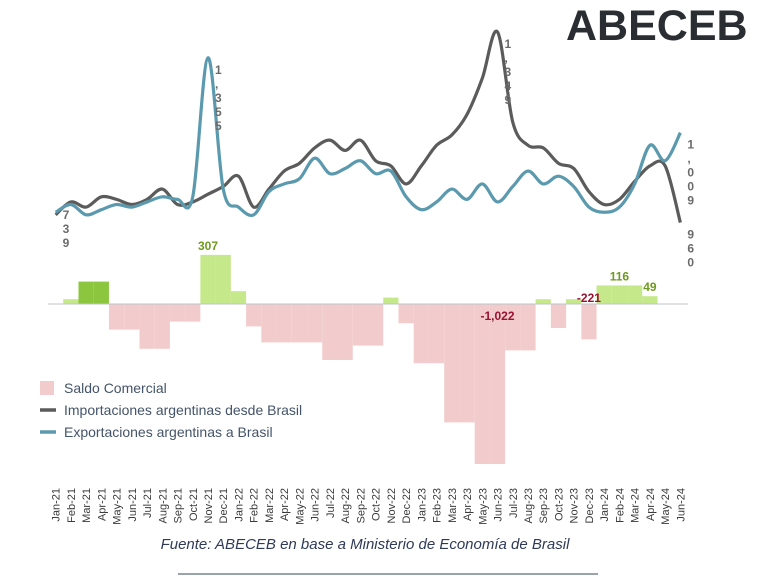 This screenshot has width=768, height=576. What do you see at coordinates (133, 505) in the screenshot?
I see `tick-Jun-21: Jun-21` at bounding box center [133, 505].